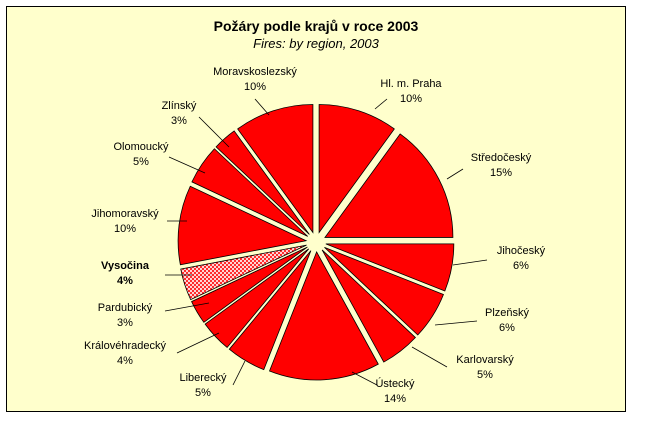  What do you see at coordinates (125, 214) in the screenshot?
I see `slice-label-11: Jihomoravský` at bounding box center [125, 214].